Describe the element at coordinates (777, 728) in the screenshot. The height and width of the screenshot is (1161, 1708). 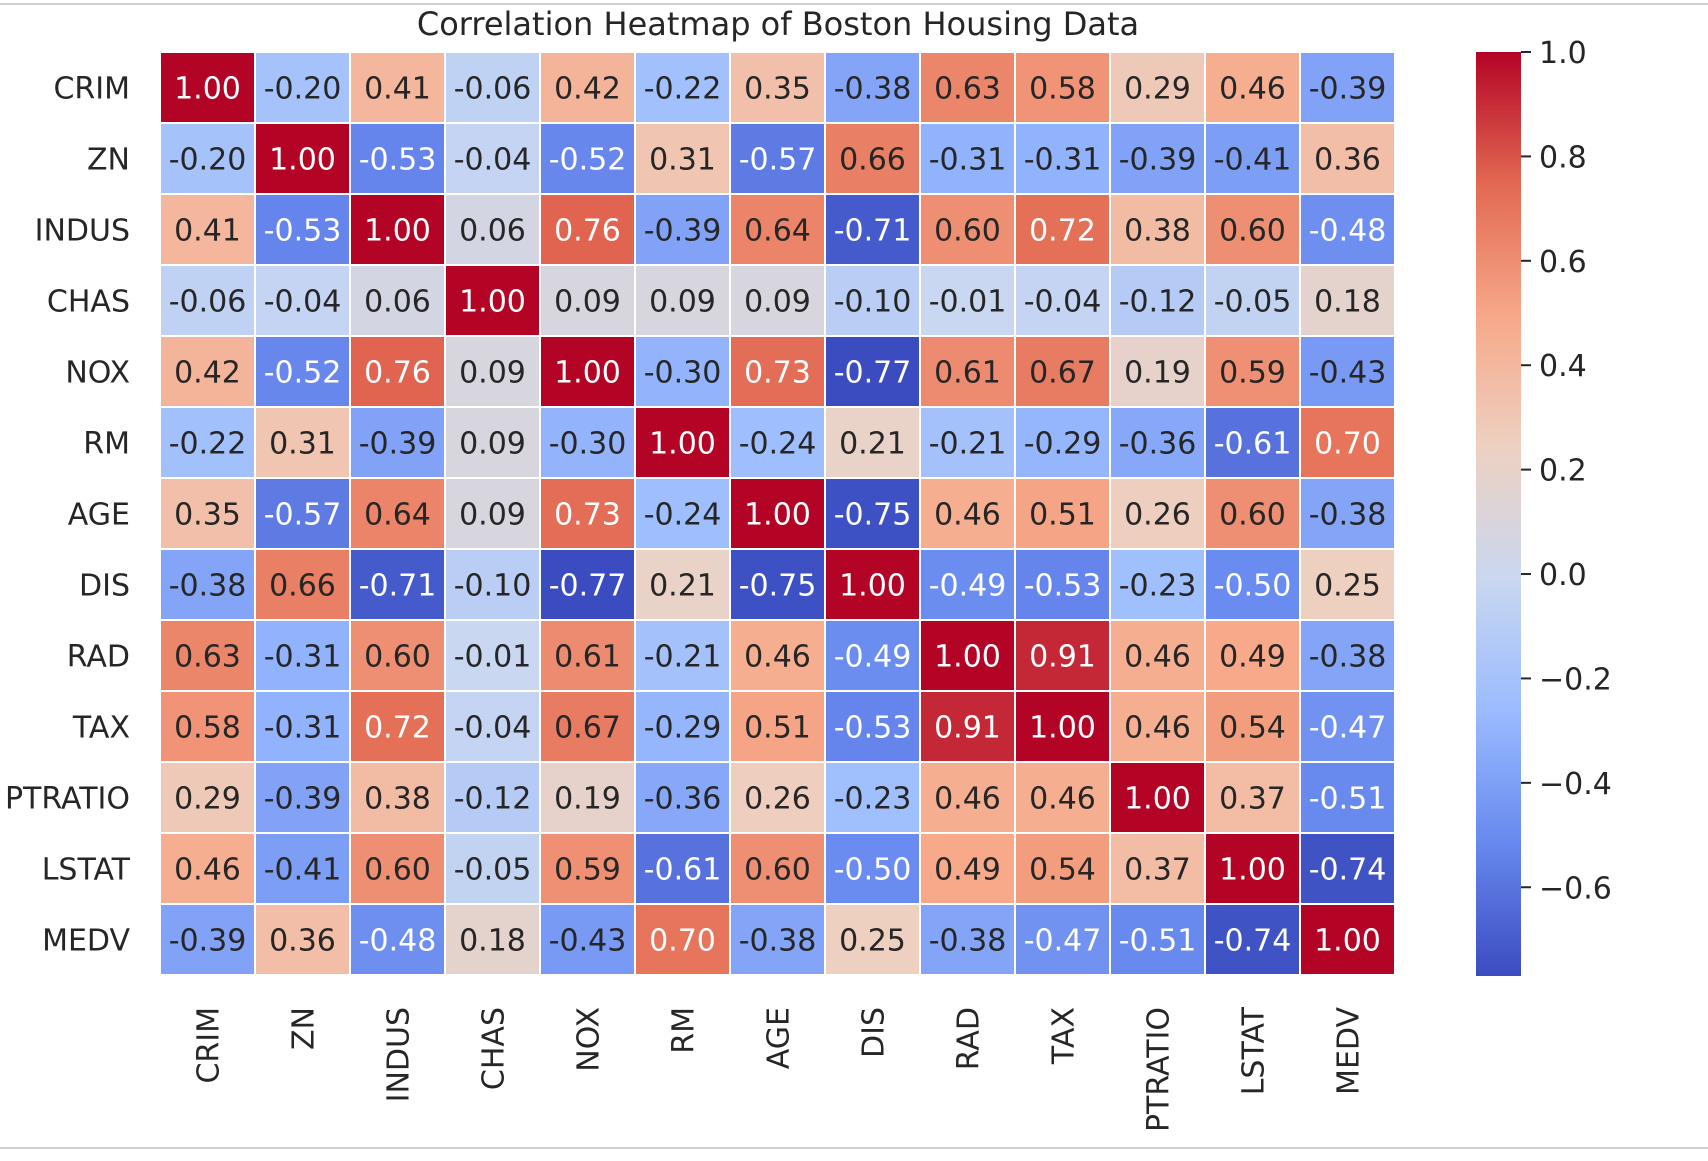
I see `cell-value-label: 0.51` at that location.